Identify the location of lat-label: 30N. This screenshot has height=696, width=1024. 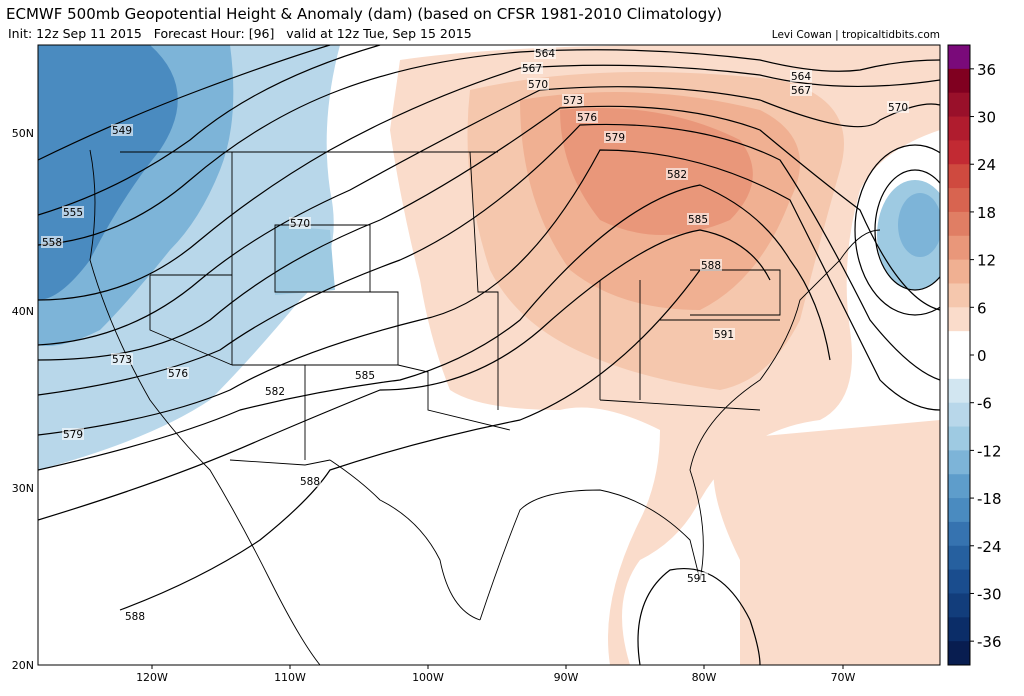
(23, 488).